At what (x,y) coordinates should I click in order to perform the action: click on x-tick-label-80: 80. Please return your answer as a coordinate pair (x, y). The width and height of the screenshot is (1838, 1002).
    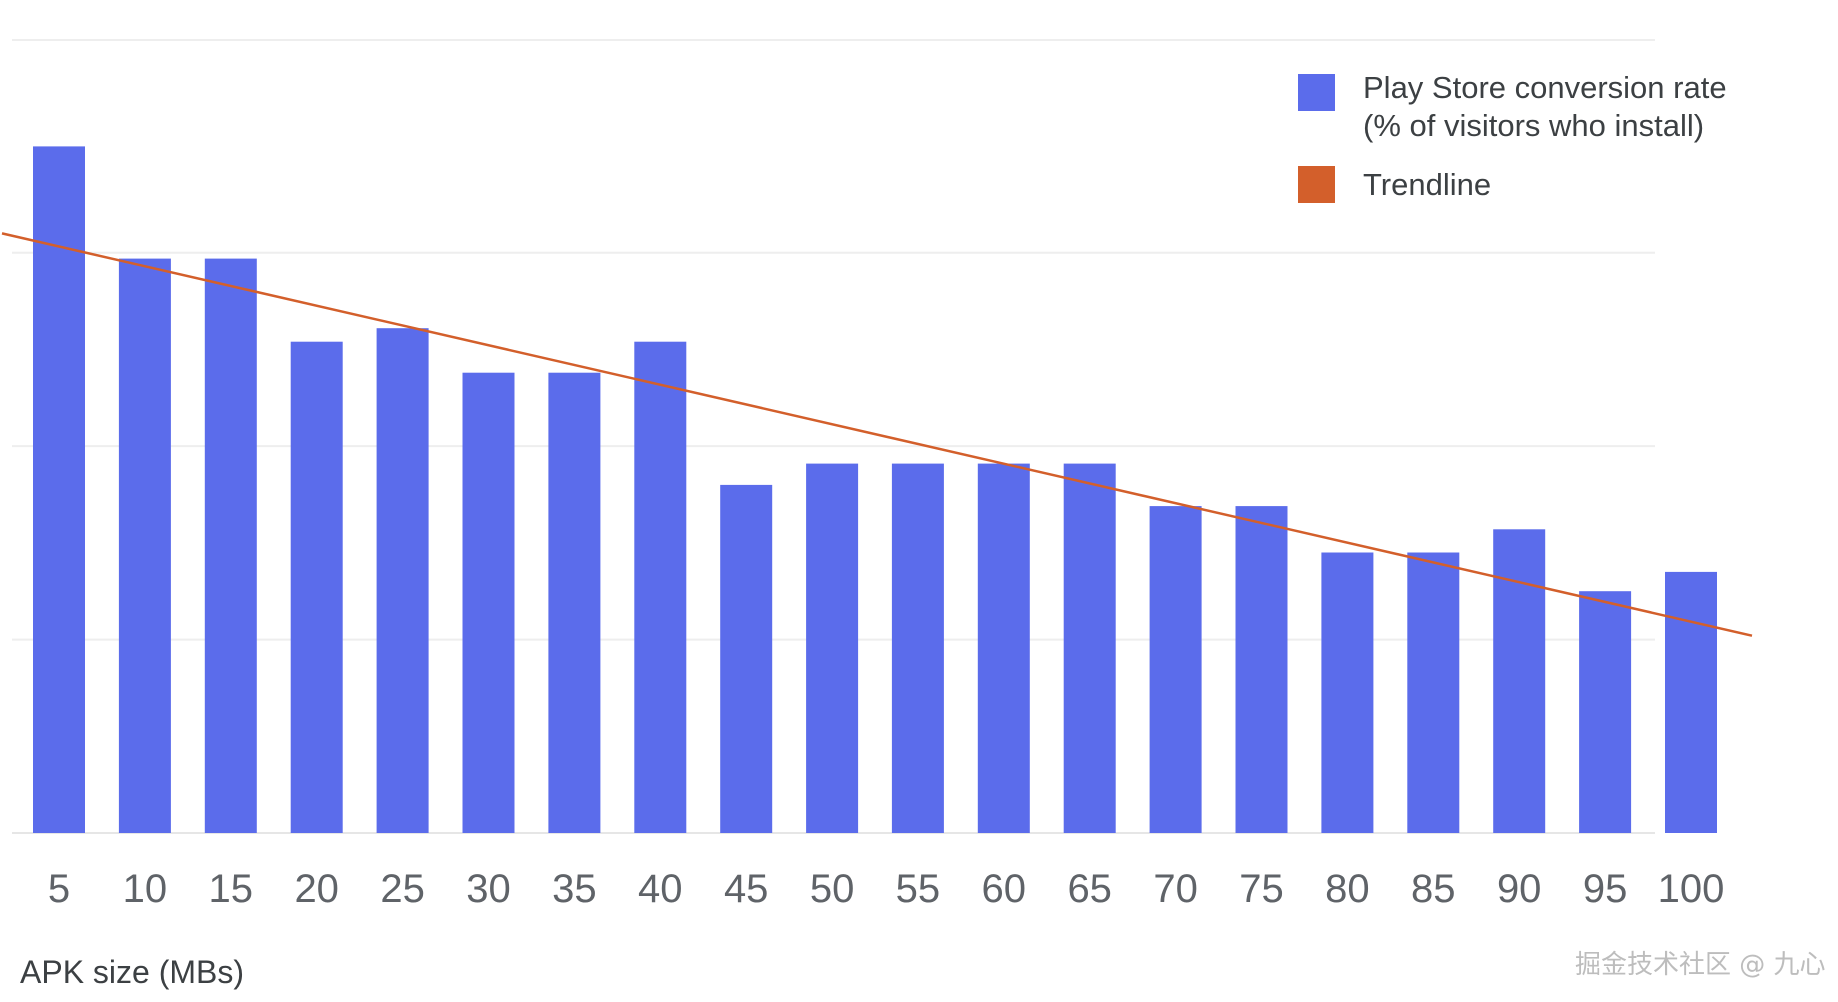
    Looking at the image, I should click on (1347, 889).